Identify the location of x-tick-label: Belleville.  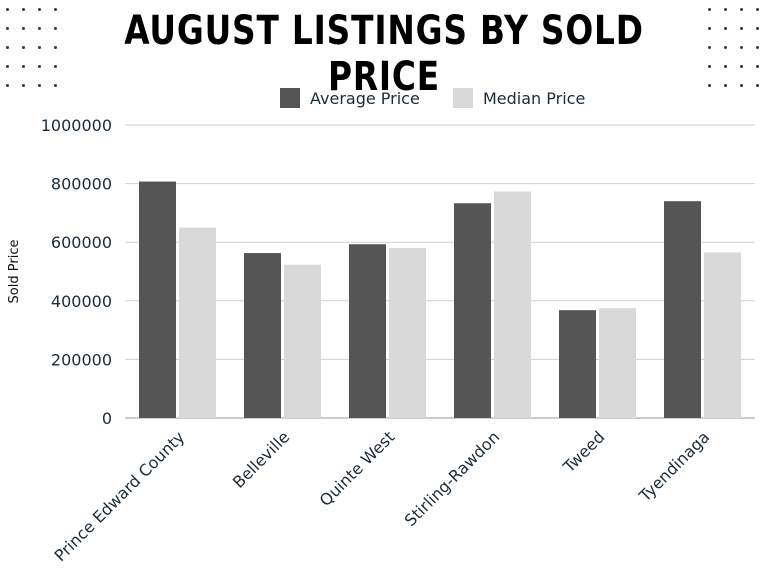
(261, 459).